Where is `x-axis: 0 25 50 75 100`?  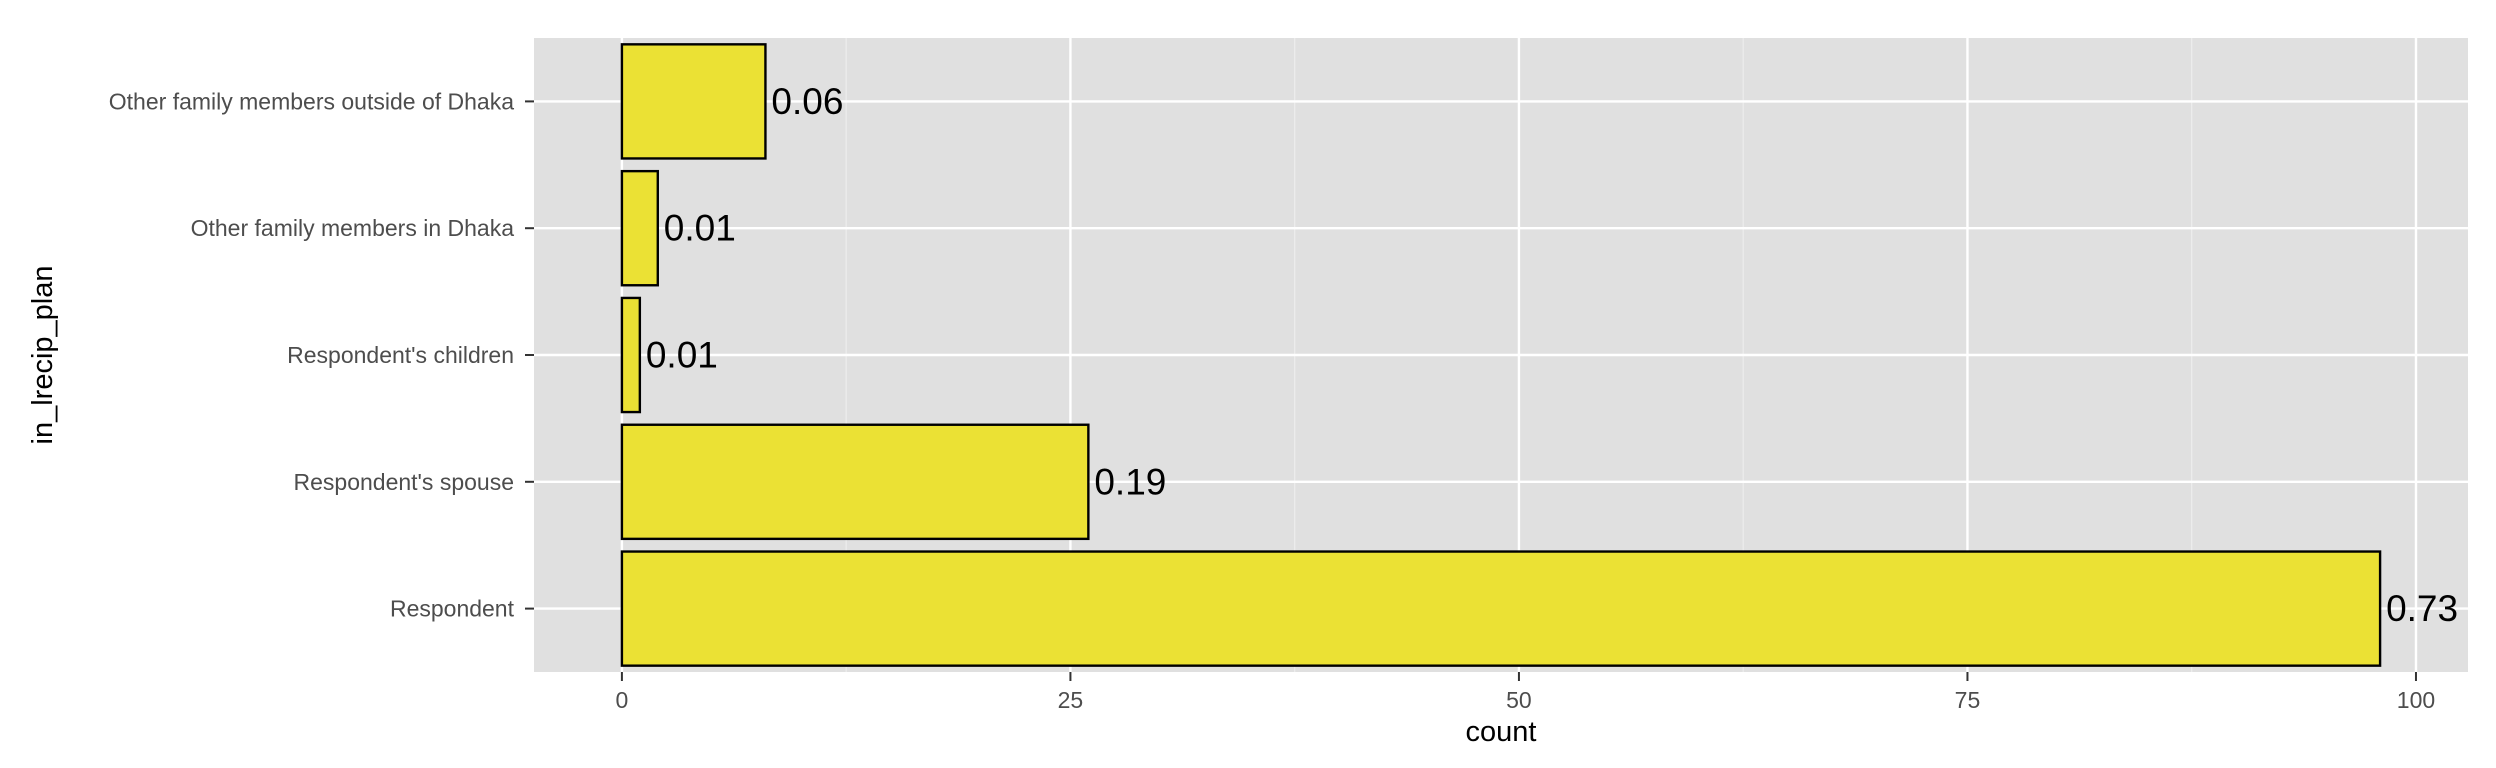 x-axis: 0 25 50 75 100 is located at coordinates (1525, 692).